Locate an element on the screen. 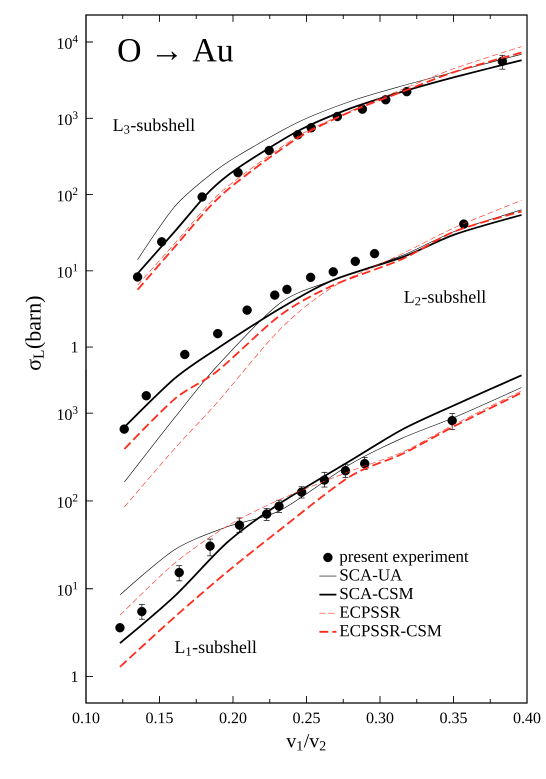 Image resolution: width=546 pixels, height=779 pixels. x-tick-label: 0.40 is located at coordinates (527, 718).